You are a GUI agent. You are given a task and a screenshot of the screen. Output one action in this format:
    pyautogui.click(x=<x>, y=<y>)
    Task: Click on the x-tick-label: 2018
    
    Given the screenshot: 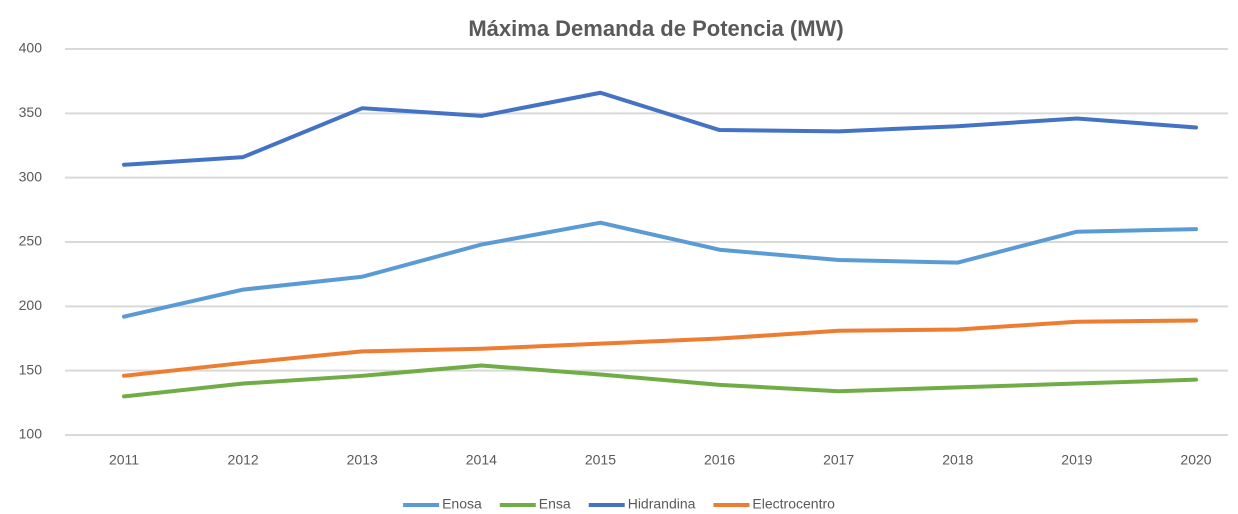 What is the action you would take?
    pyautogui.click(x=957, y=460)
    